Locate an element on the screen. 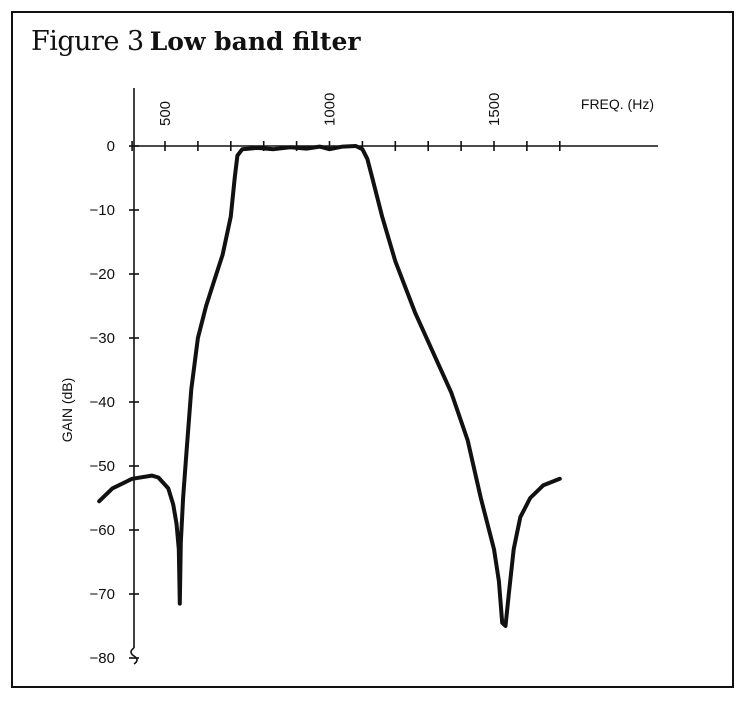 The image size is (745, 704). figure-number: Figure 3 is located at coordinates (87, 41).